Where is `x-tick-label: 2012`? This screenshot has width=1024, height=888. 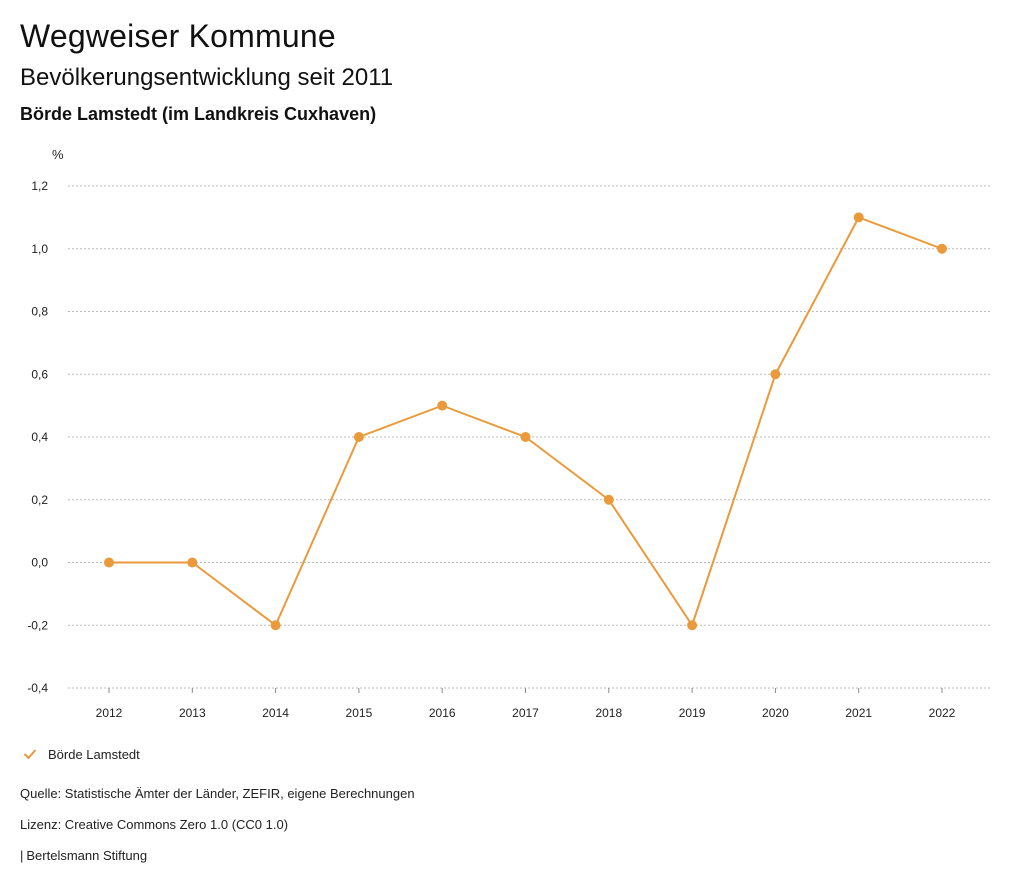 x-tick-label: 2012 is located at coordinates (109, 713).